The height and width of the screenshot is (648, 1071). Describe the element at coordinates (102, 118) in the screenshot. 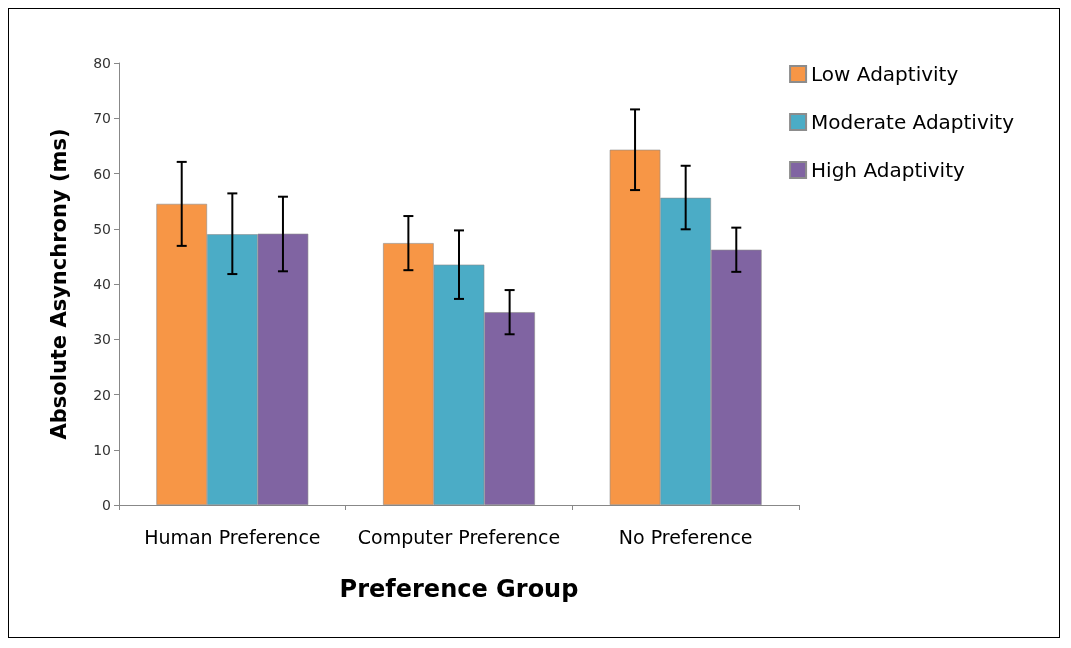

I see `y-tick-label: 70` at that location.